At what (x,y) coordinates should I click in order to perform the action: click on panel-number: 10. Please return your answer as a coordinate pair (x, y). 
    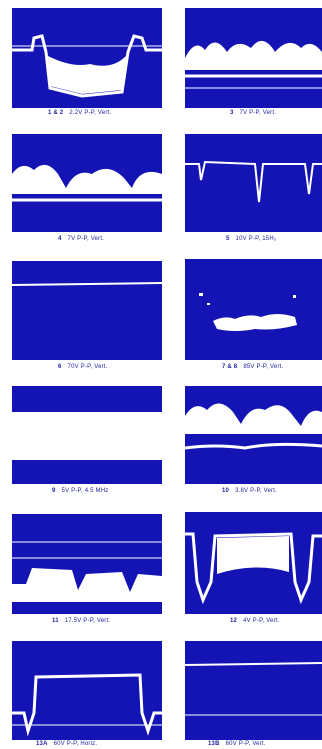
    Looking at the image, I should click on (226, 491).